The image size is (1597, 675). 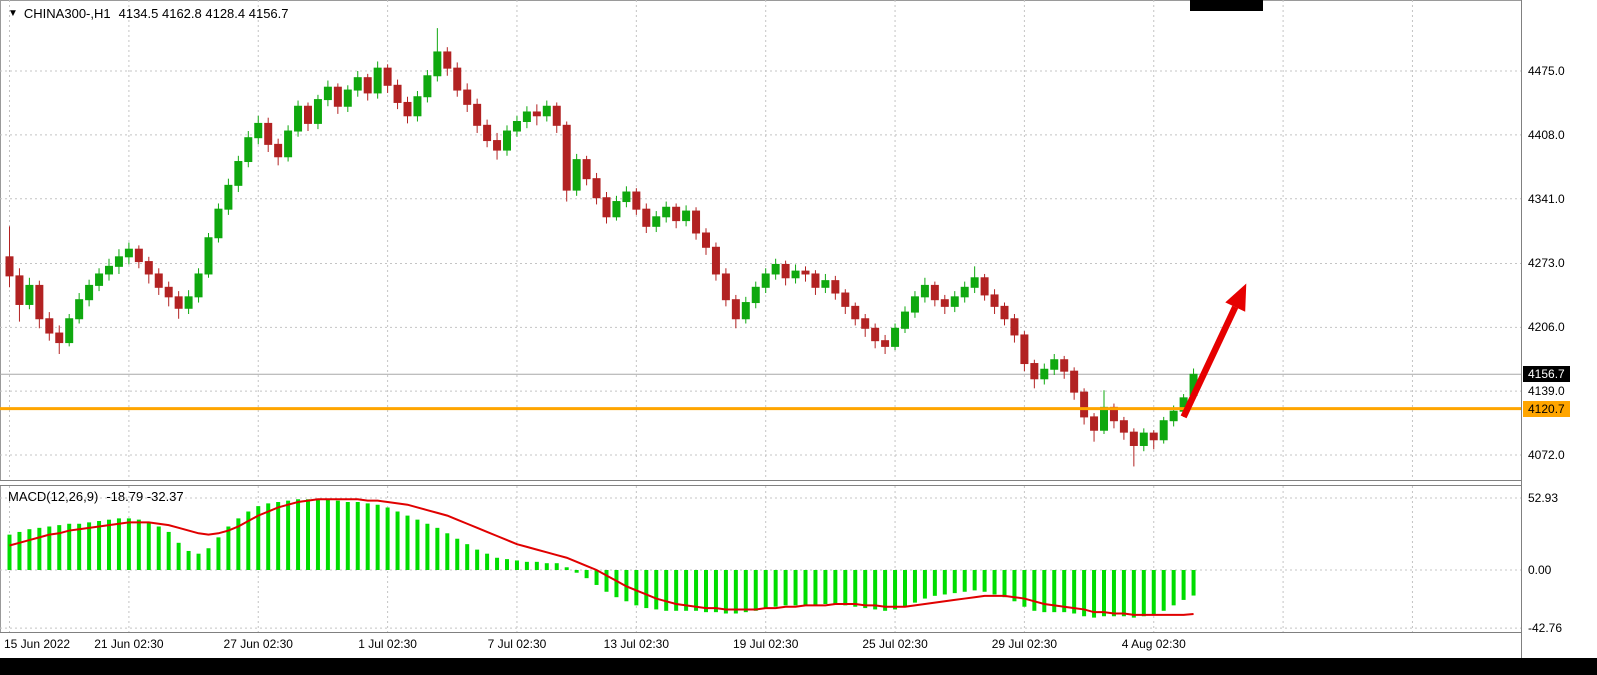 What do you see at coordinates (1226, 5) in the screenshot?
I see `top-right-black-box` at bounding box center [1226, 5].